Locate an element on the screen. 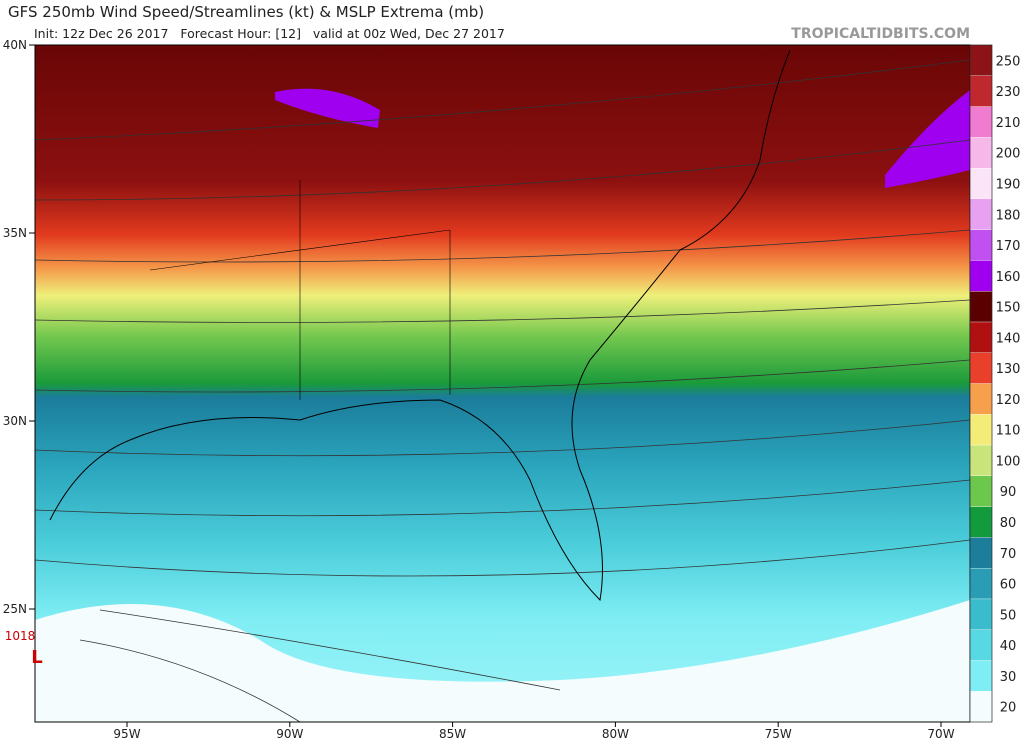 The width and height of the screenshot is (1024, 746). colorbar-label: 40 is located at coordinates (1008, 646).